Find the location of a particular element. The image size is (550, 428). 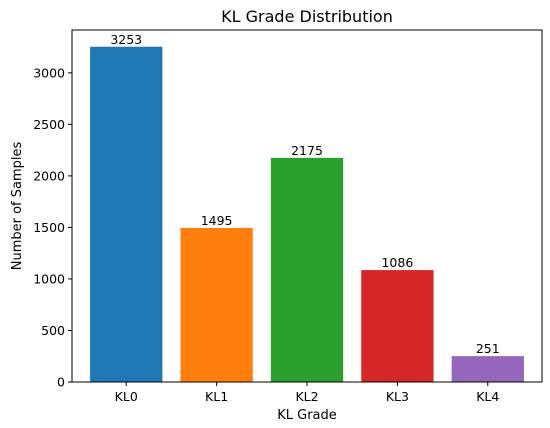

x-axis-ticks: KL0 KL1 KL2 KL3 KL4 is located at coordinates (307, 393).